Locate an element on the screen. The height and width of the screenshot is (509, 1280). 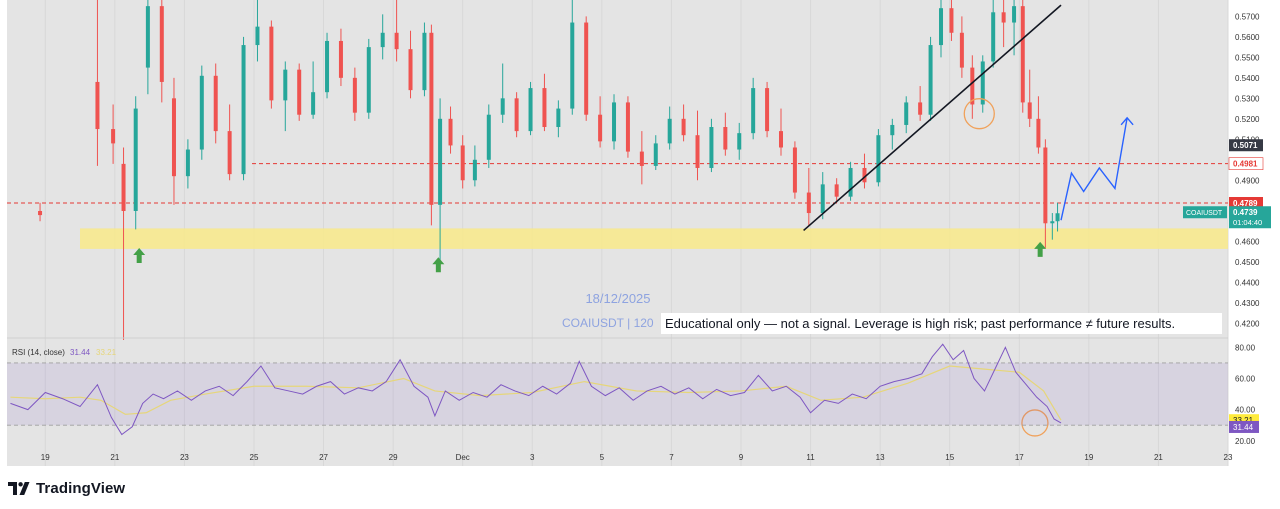
projection-line is located at coordinates (1094, 169).